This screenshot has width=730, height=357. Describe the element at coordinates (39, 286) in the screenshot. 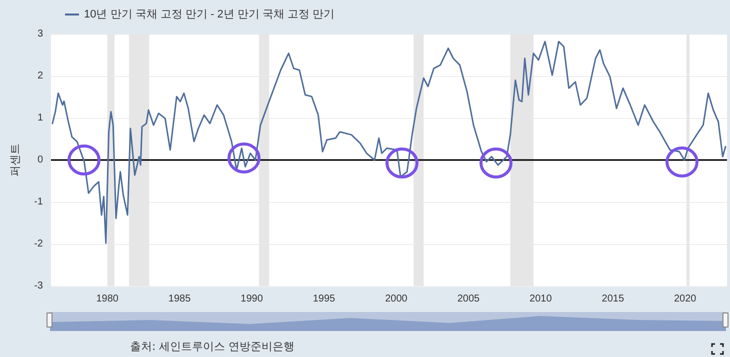

I see `y-tick-label: -3` at that location.